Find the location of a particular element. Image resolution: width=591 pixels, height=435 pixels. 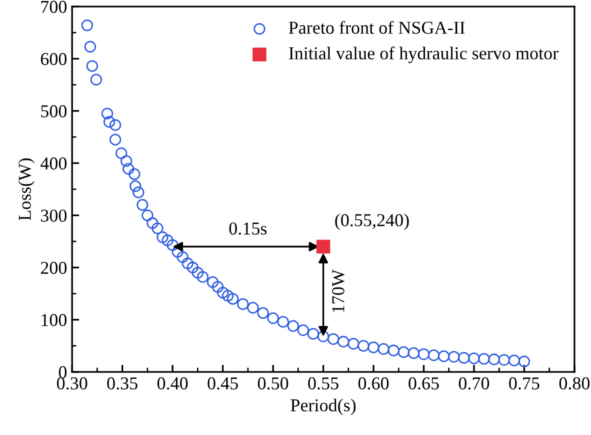

annotation: (0.55,240) is located at coordinates (372, 222).